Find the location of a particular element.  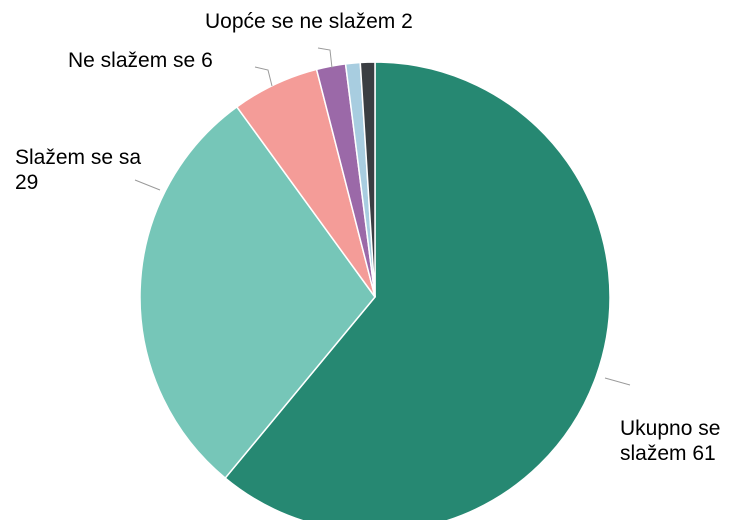

label-category: Slažem se sa is located at coordinates (78, 157).